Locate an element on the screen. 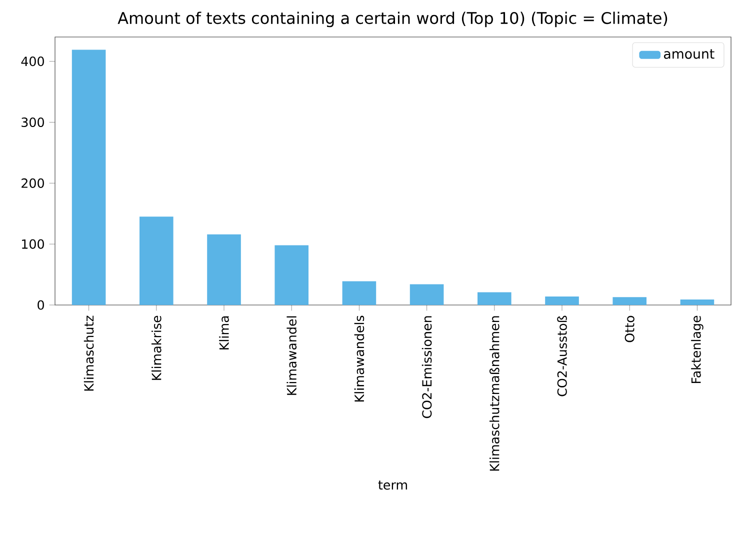  y-tick-label: 100 is located at coordinates (33, 244).